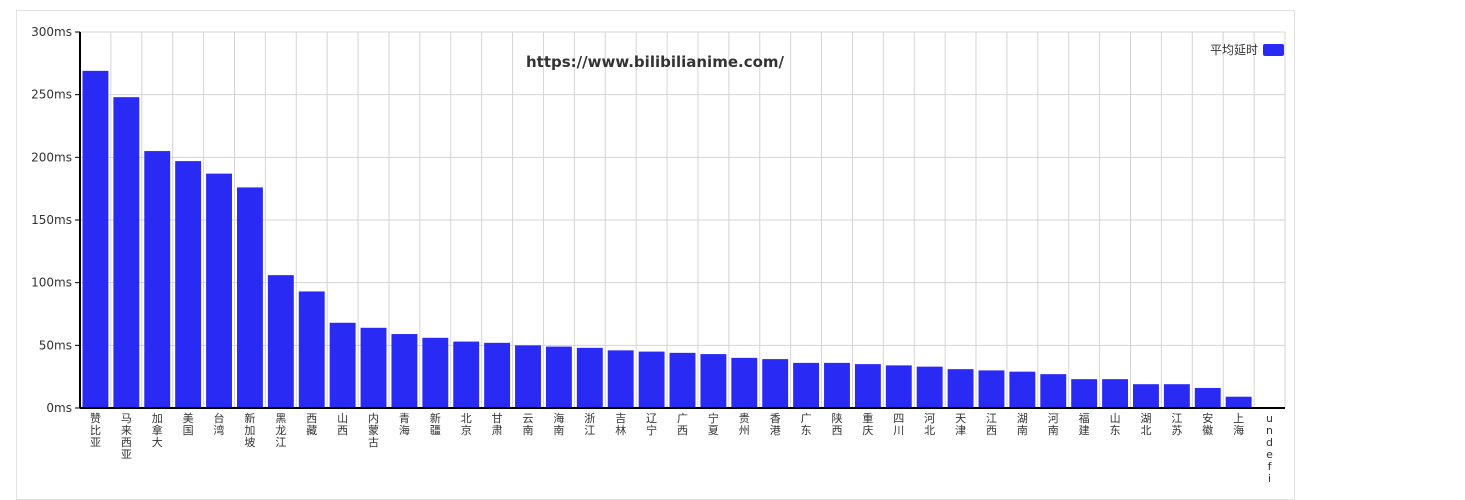 The image size is (1465, 500). What do you see at coordinates (51, 157) in the screenshot?
I see `y-tick-label: 200ms` at bounding box center [51, 157].